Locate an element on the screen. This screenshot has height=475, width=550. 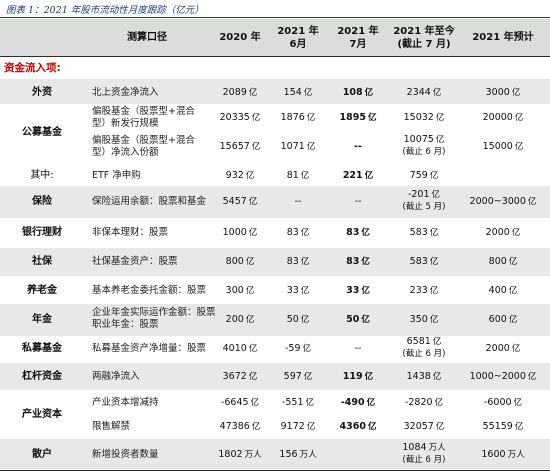
row-caliber: 产业资本增减持 is located at coordinates (125, 402).